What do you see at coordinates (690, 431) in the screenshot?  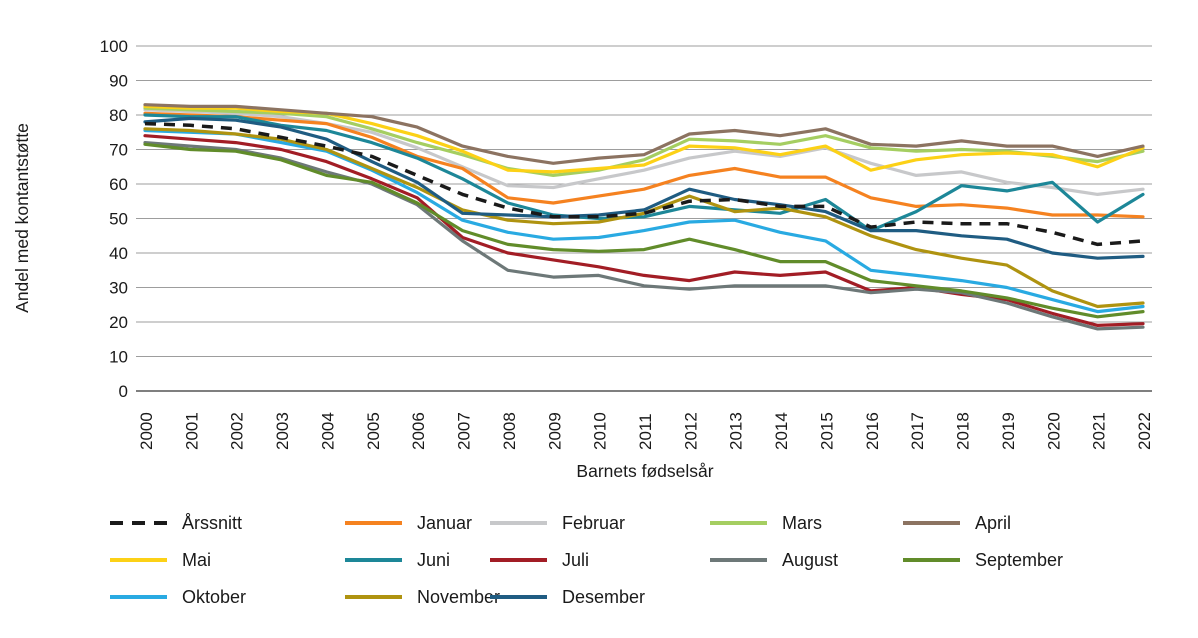 I see `x-tick-label: 2012` at bounding box center [690, 431].